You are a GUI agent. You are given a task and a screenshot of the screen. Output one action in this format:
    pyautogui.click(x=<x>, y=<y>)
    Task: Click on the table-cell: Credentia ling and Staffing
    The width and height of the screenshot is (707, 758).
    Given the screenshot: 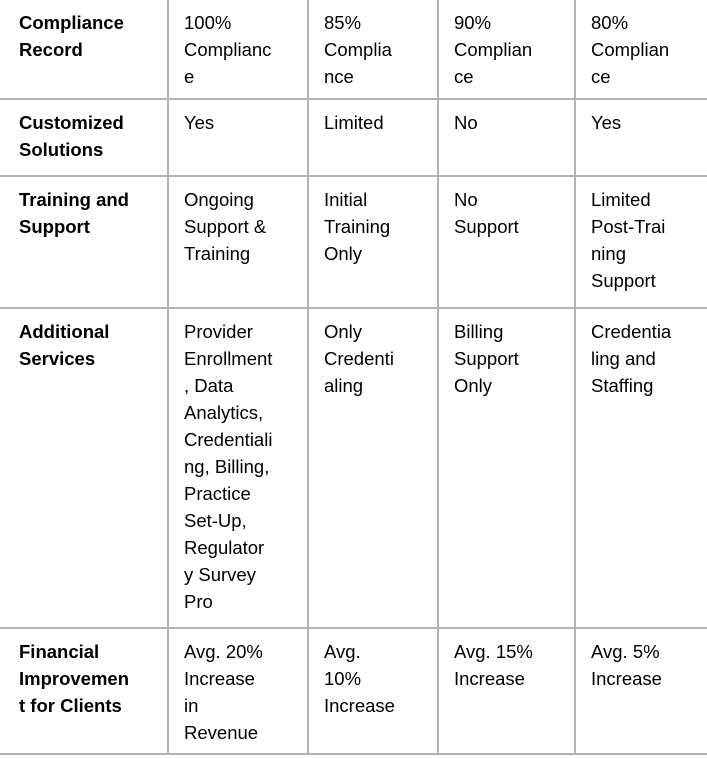 What is the action you would take?
    pyautogui.click(x=640, y=468)
    